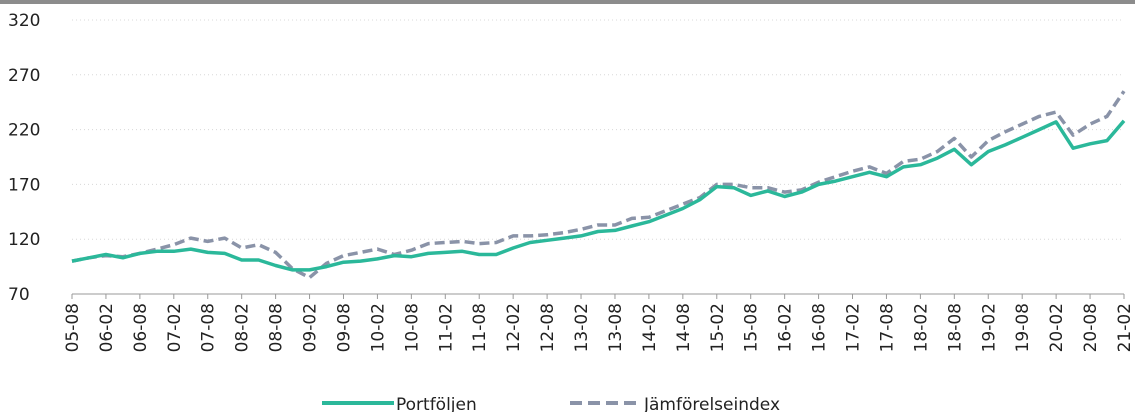  What do you see at coordinates (820, 327) in the screenshot?
I see `x-tick-label: 16-08` at bounding box center [820, 327].